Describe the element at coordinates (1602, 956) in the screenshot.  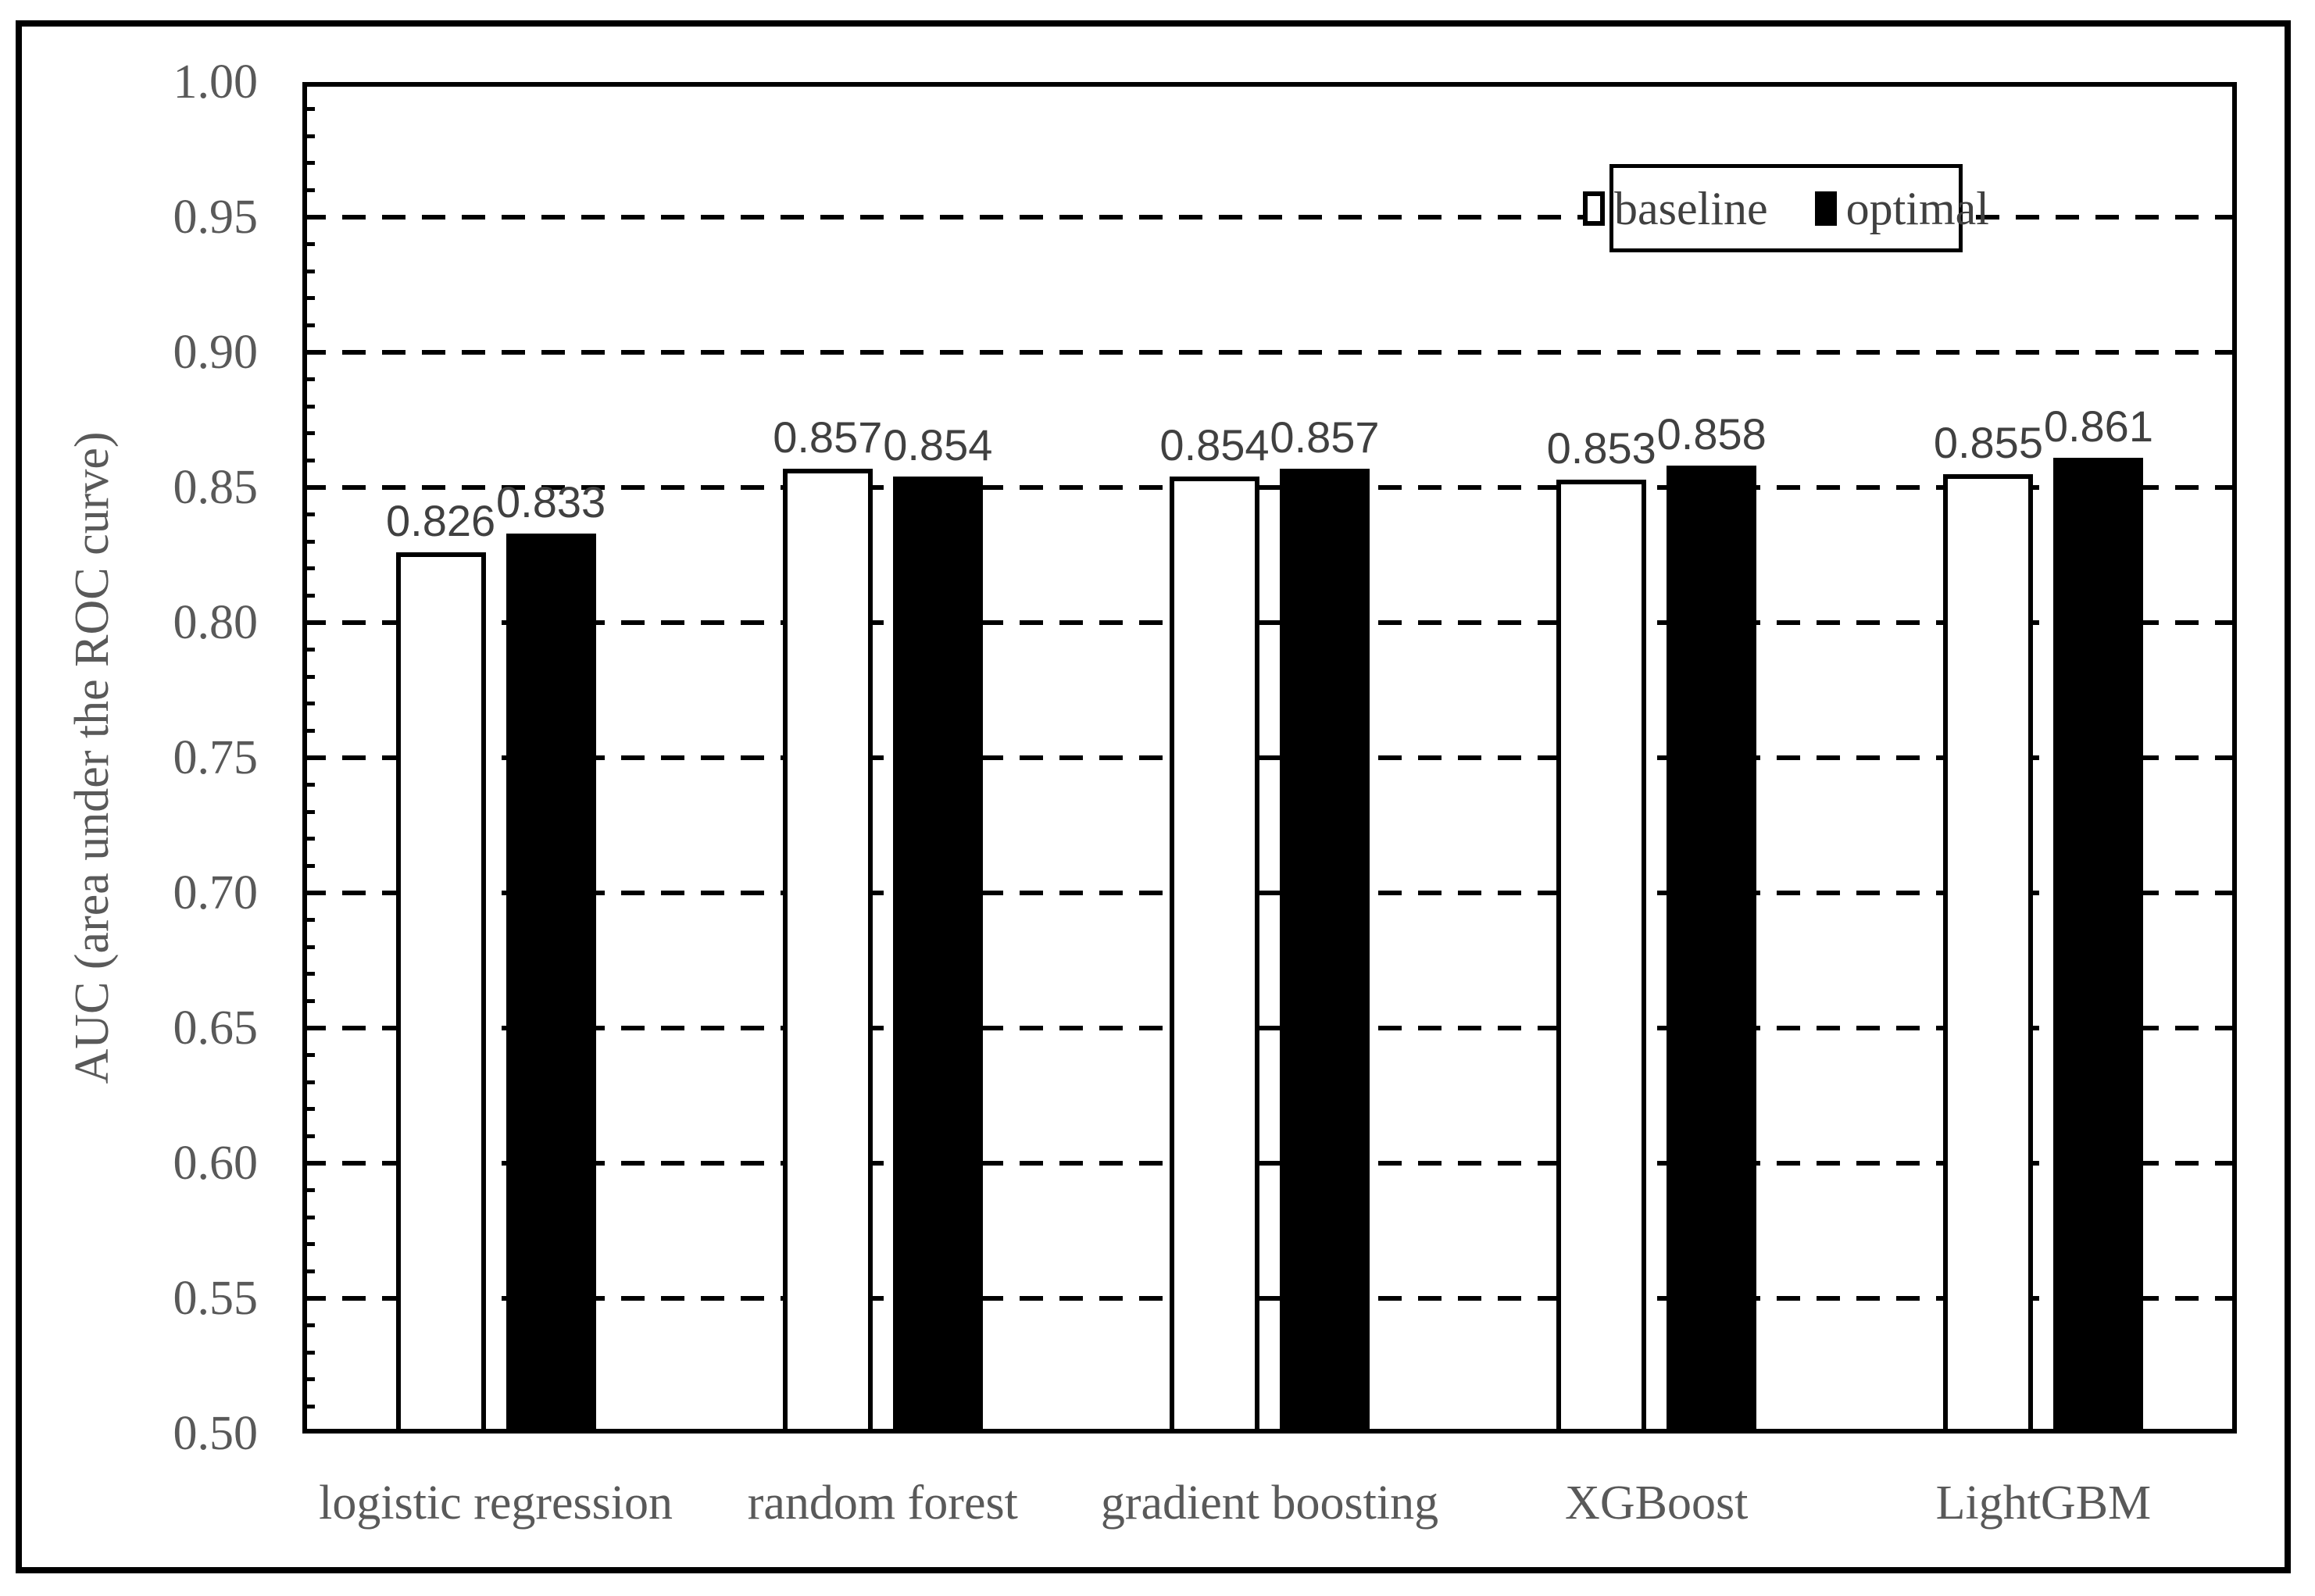
I see `bar-baseline-xgboost` at that location.